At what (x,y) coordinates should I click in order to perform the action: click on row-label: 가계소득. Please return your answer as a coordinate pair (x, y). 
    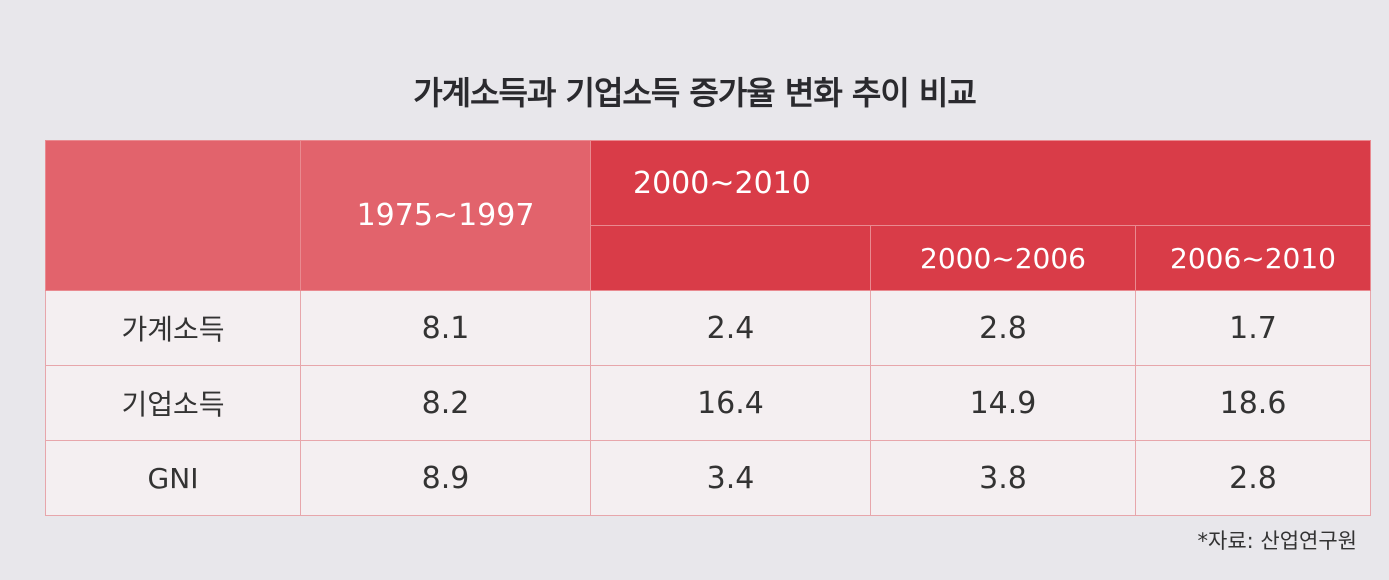
    Looking at the image, I should click on (173, 328).